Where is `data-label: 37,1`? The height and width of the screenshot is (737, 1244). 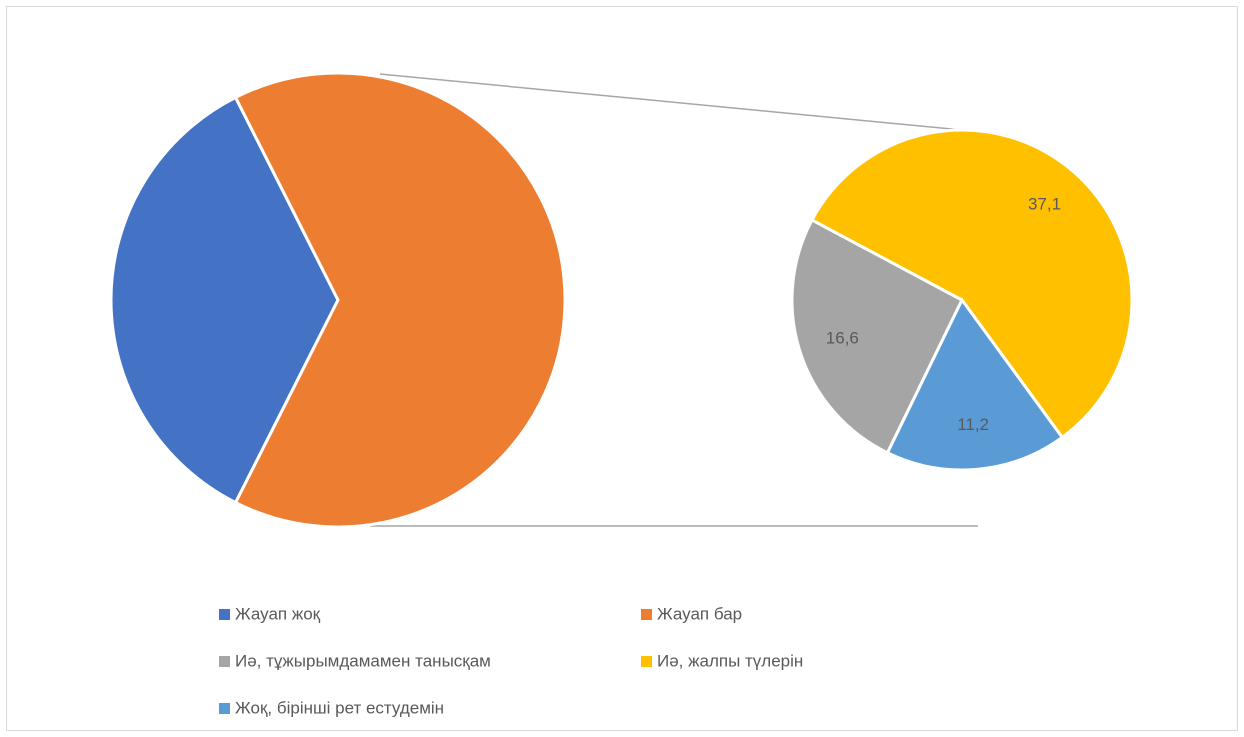
data-label: 37,1 is located at coordinates (1044, 204).